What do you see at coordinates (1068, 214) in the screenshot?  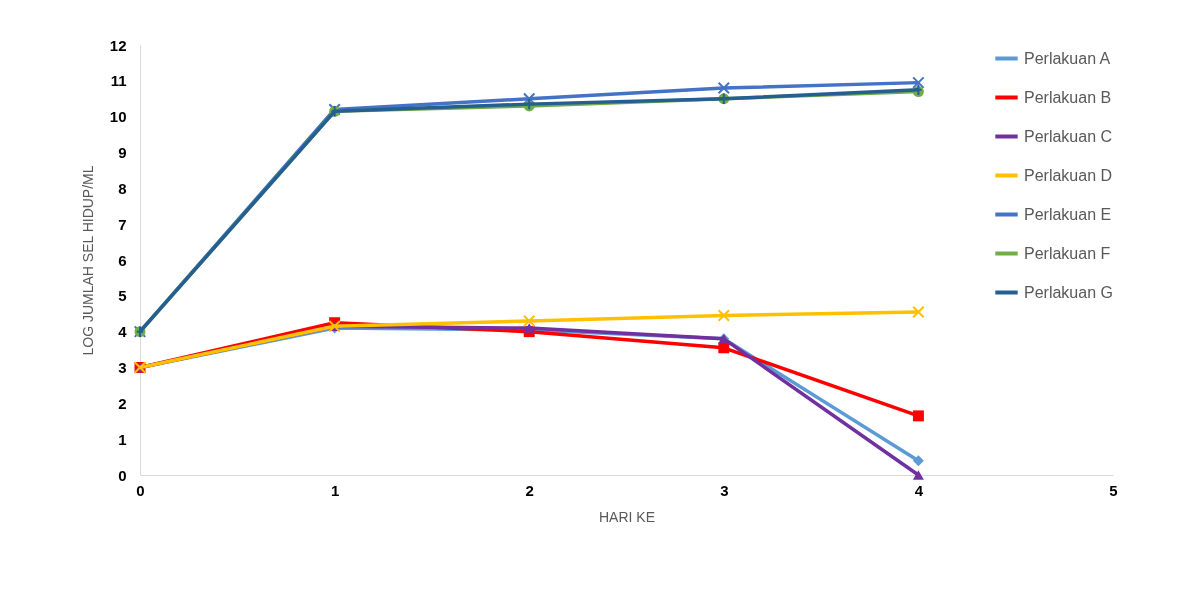 I see `legend-label: Perlakuan E` at bounding box center [1068, 214].